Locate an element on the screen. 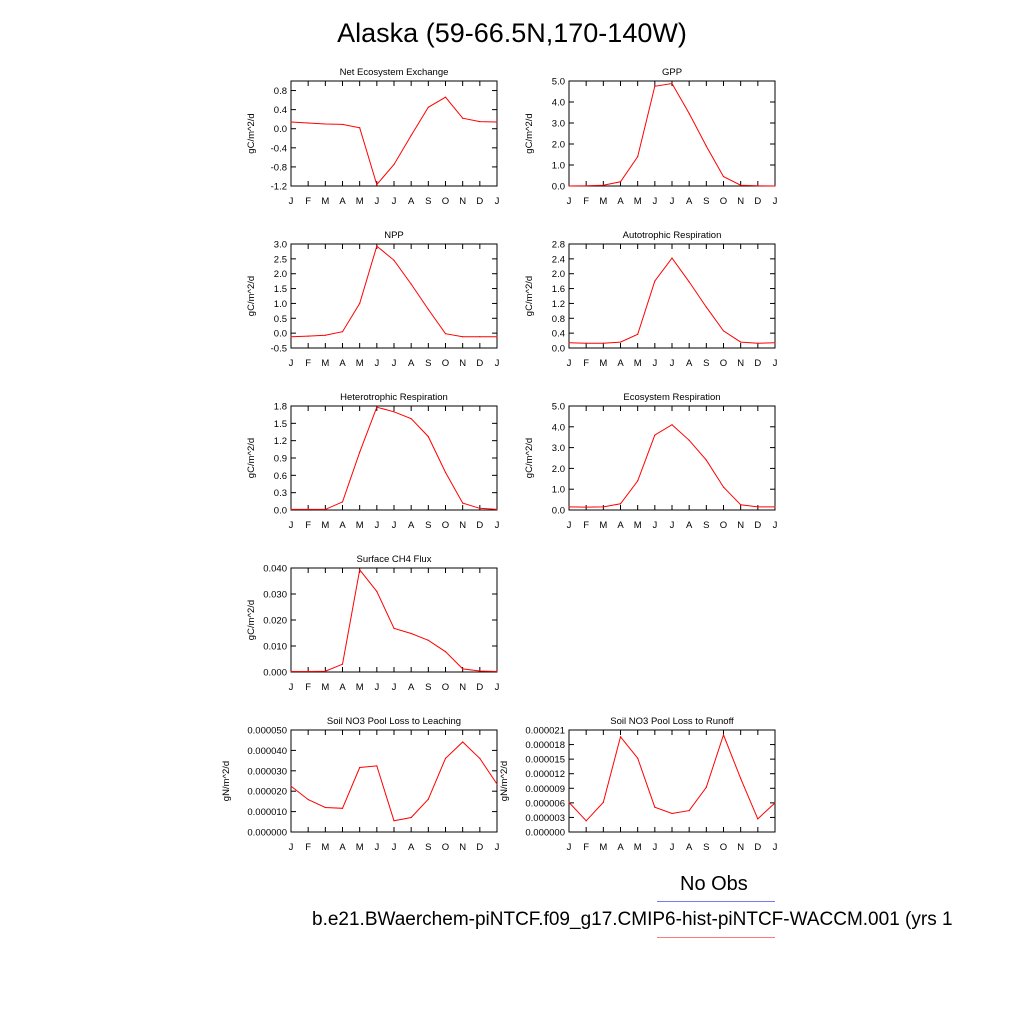 Image resolution: width=1024 pixels, height=1024 pixels. y-tick-label: 5.0 is located at coordinates (558, 82).